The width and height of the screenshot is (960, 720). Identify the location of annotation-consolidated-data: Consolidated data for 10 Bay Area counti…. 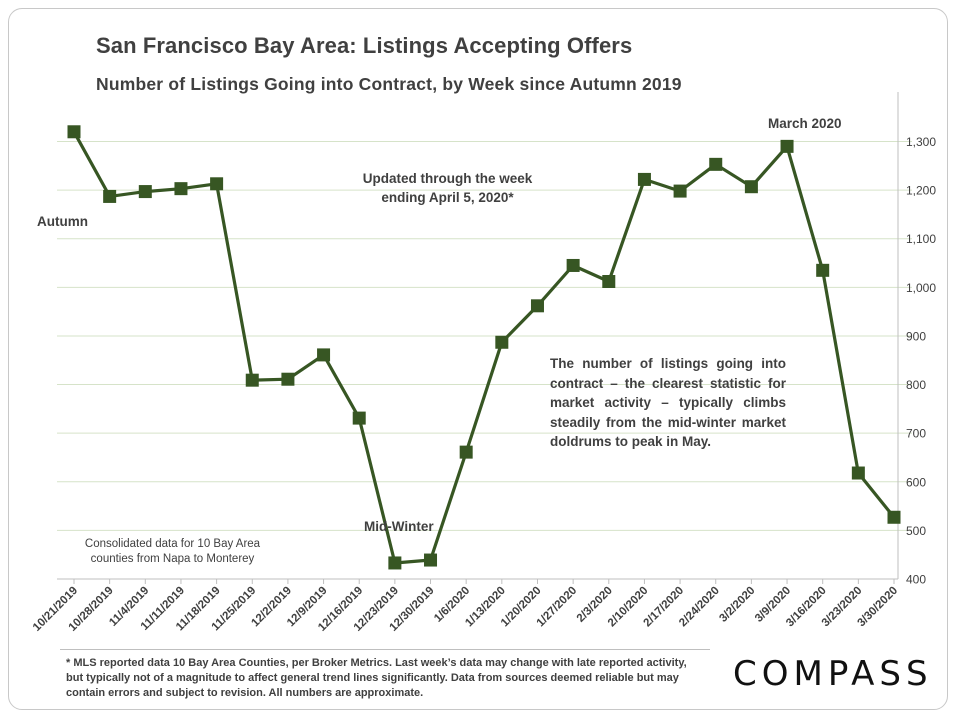
(172, 551).